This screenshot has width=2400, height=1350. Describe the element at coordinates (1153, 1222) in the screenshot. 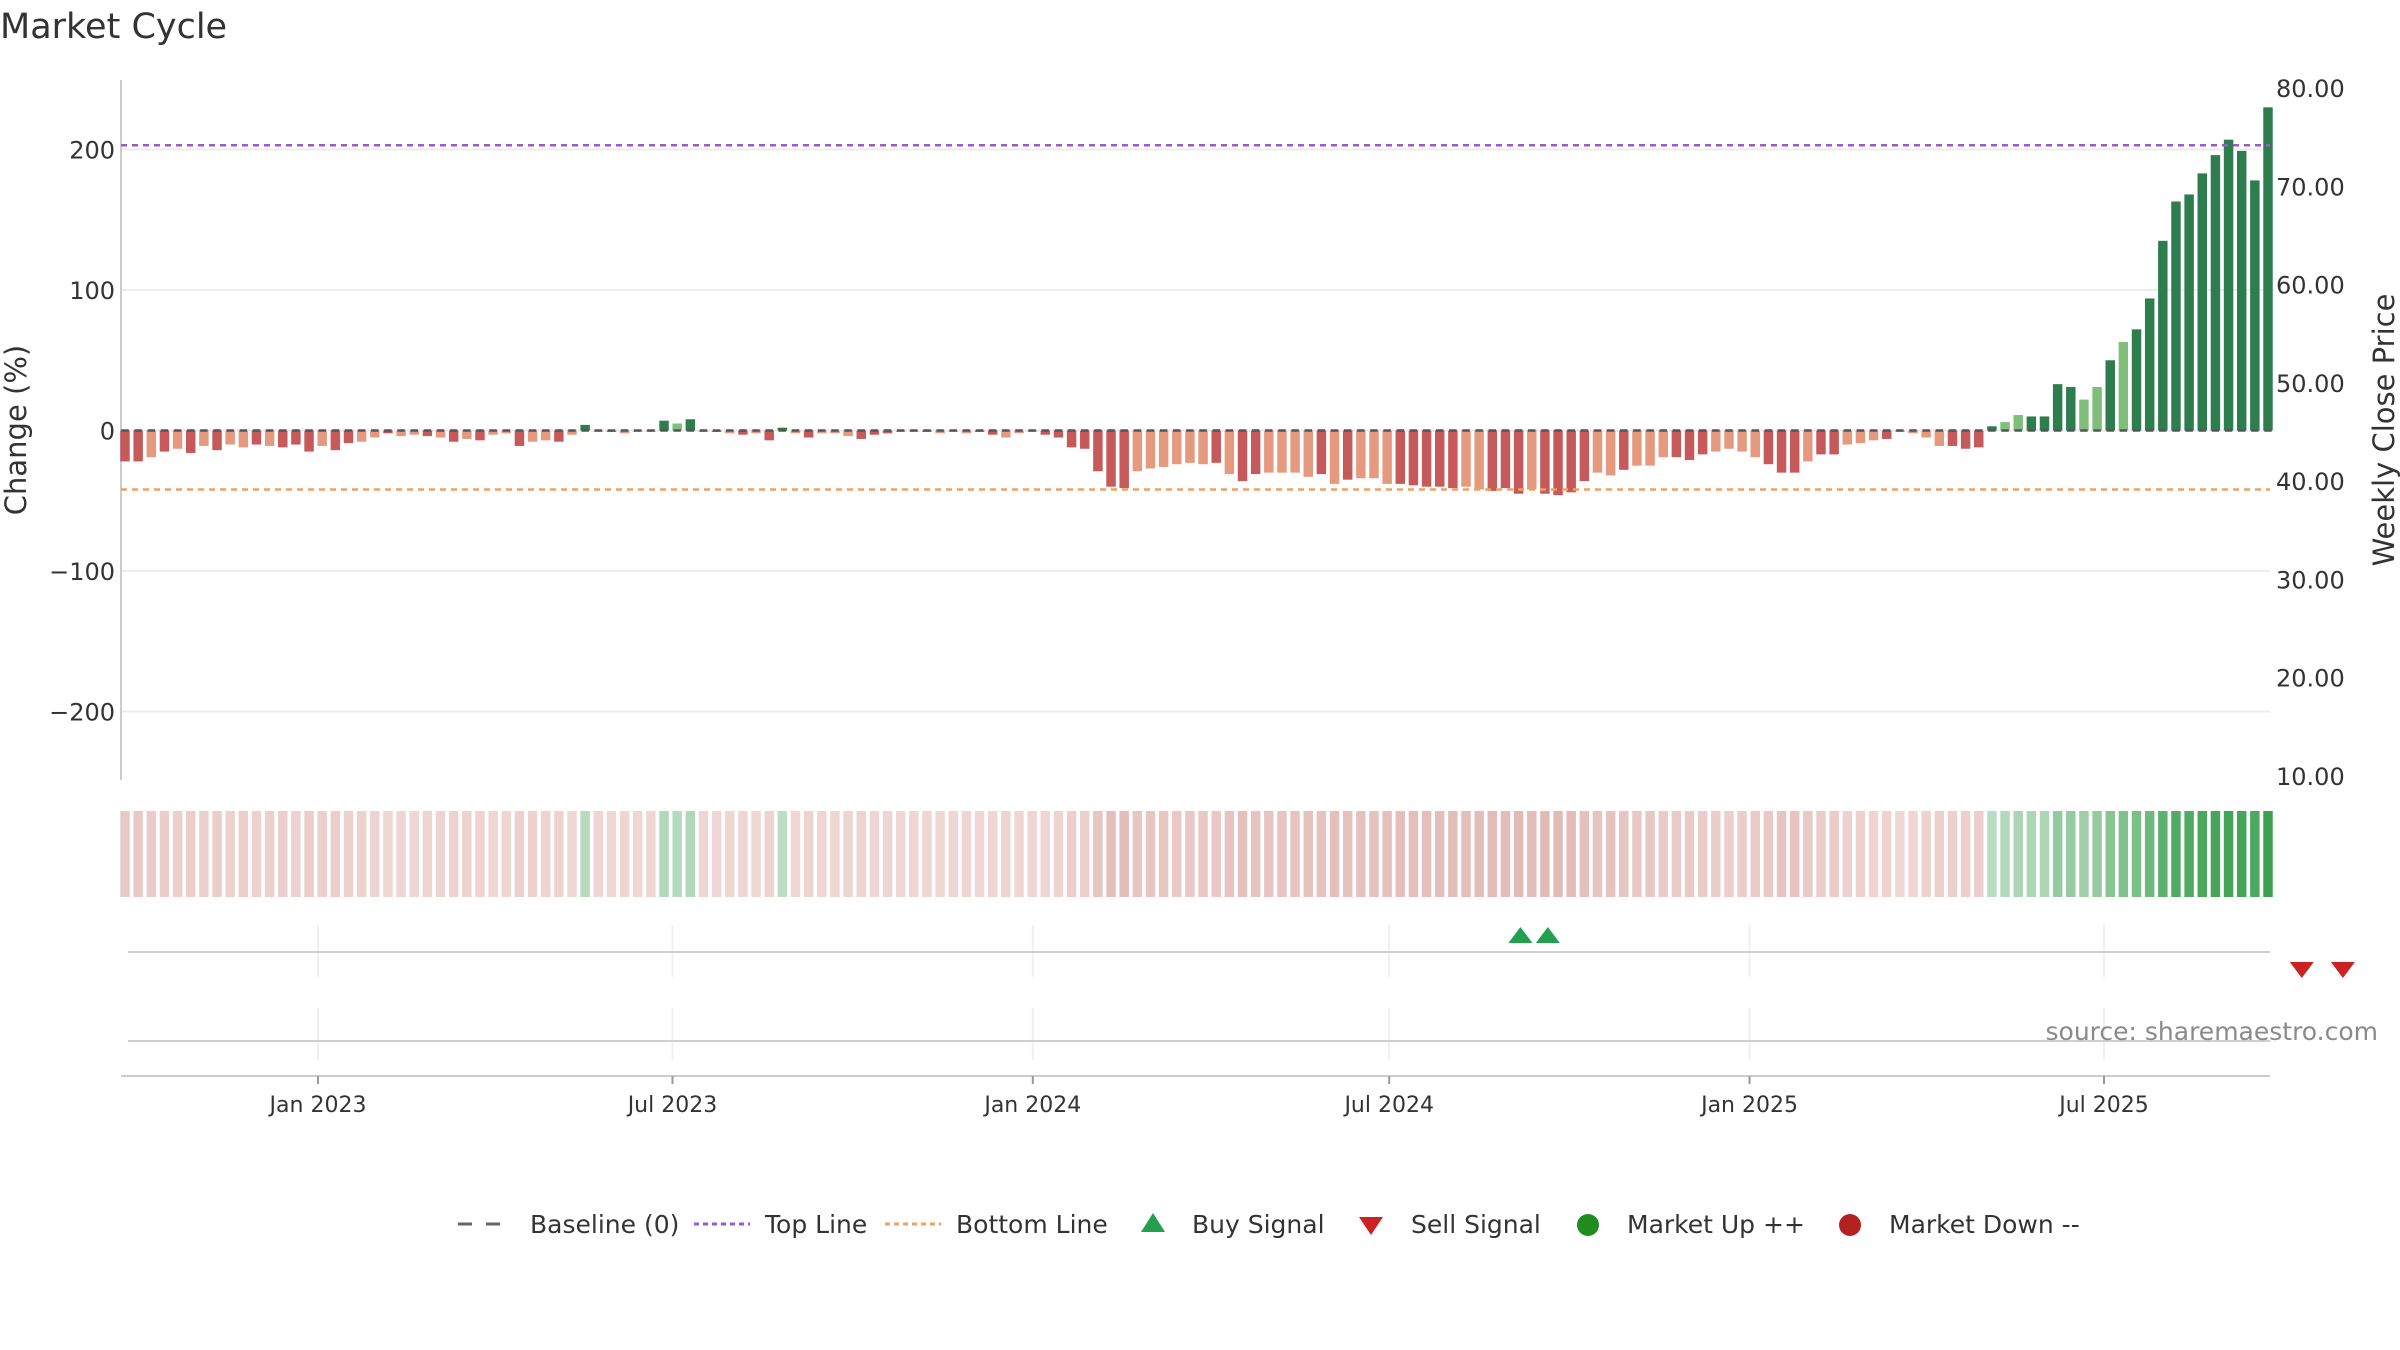

I see `legend-buy-icon` at that location.